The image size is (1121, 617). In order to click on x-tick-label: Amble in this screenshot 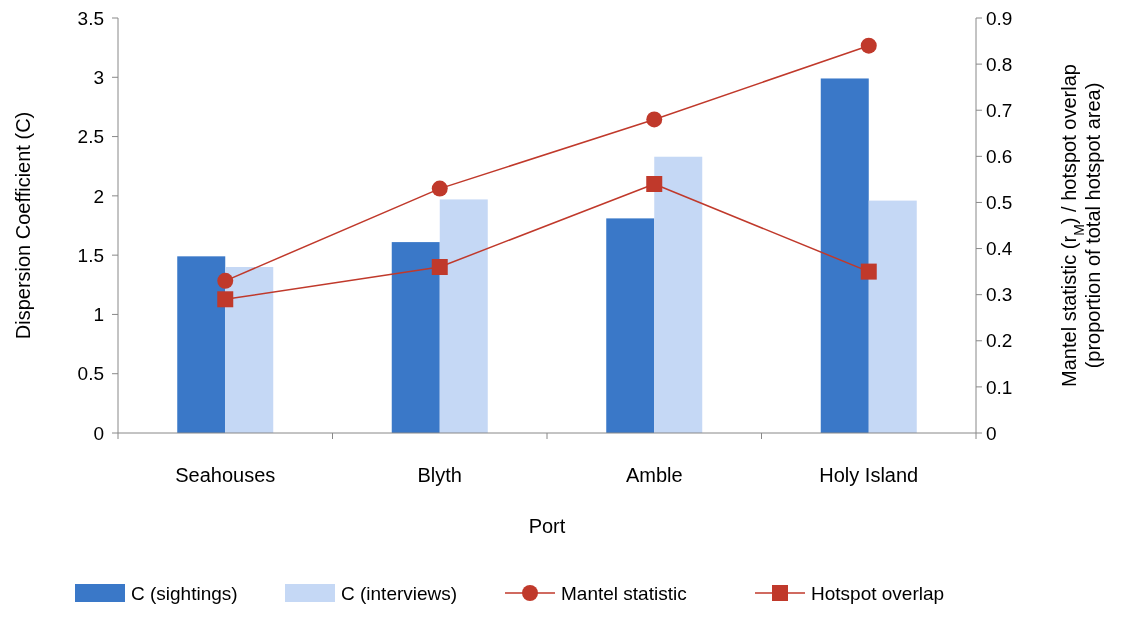, I will do `click(654, 475)`.